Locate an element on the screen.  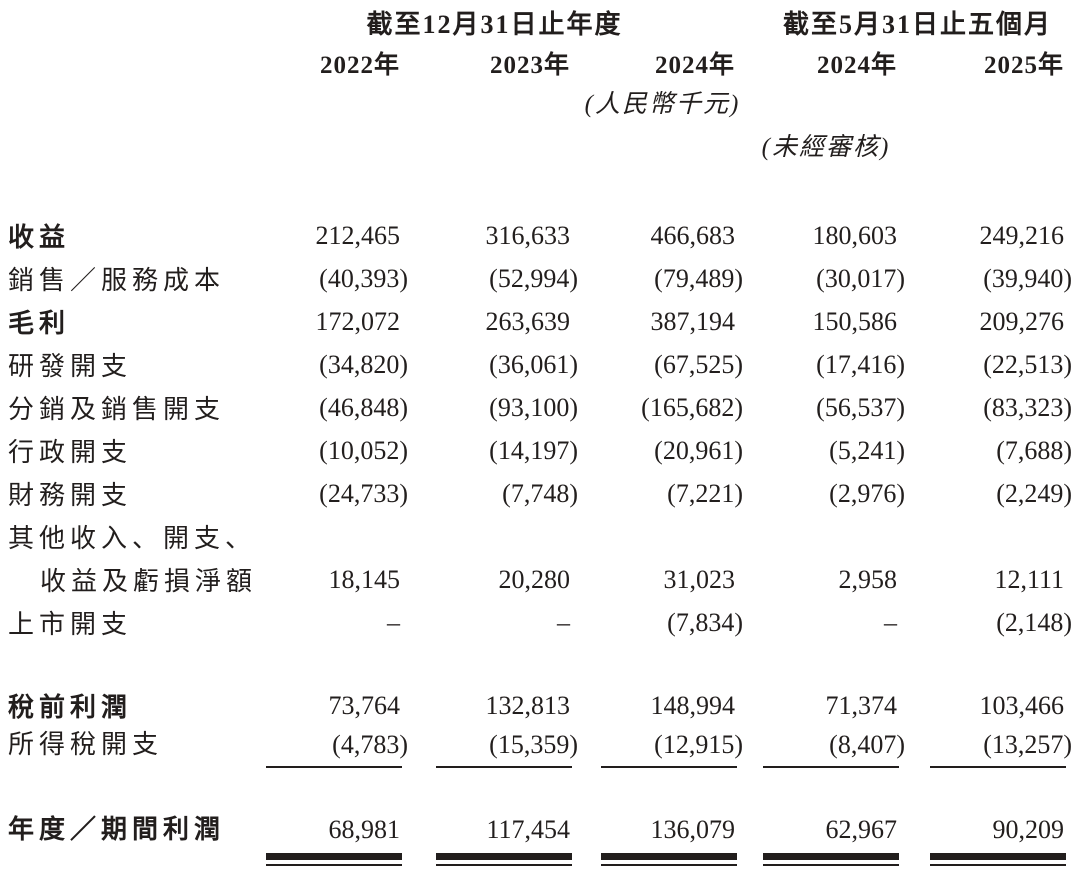
row-label: 所得稅開支 is located at coordinates (86, 744).